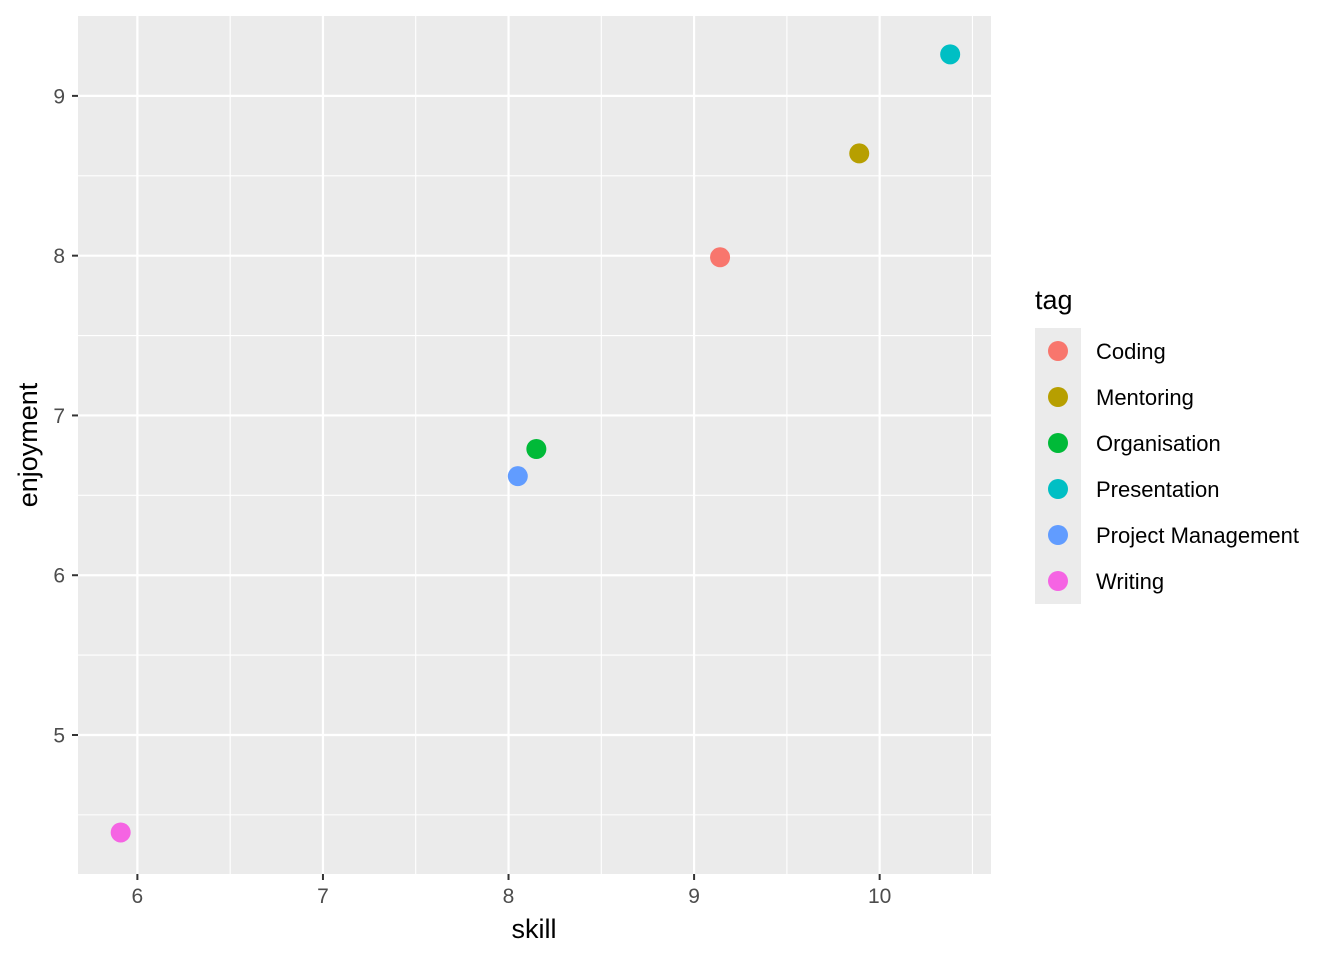  What do you see at coordinates (65, 416) in the screenshot?
I see `y-axis: 5 6 7 8 9` at bounding box center [65, 416].